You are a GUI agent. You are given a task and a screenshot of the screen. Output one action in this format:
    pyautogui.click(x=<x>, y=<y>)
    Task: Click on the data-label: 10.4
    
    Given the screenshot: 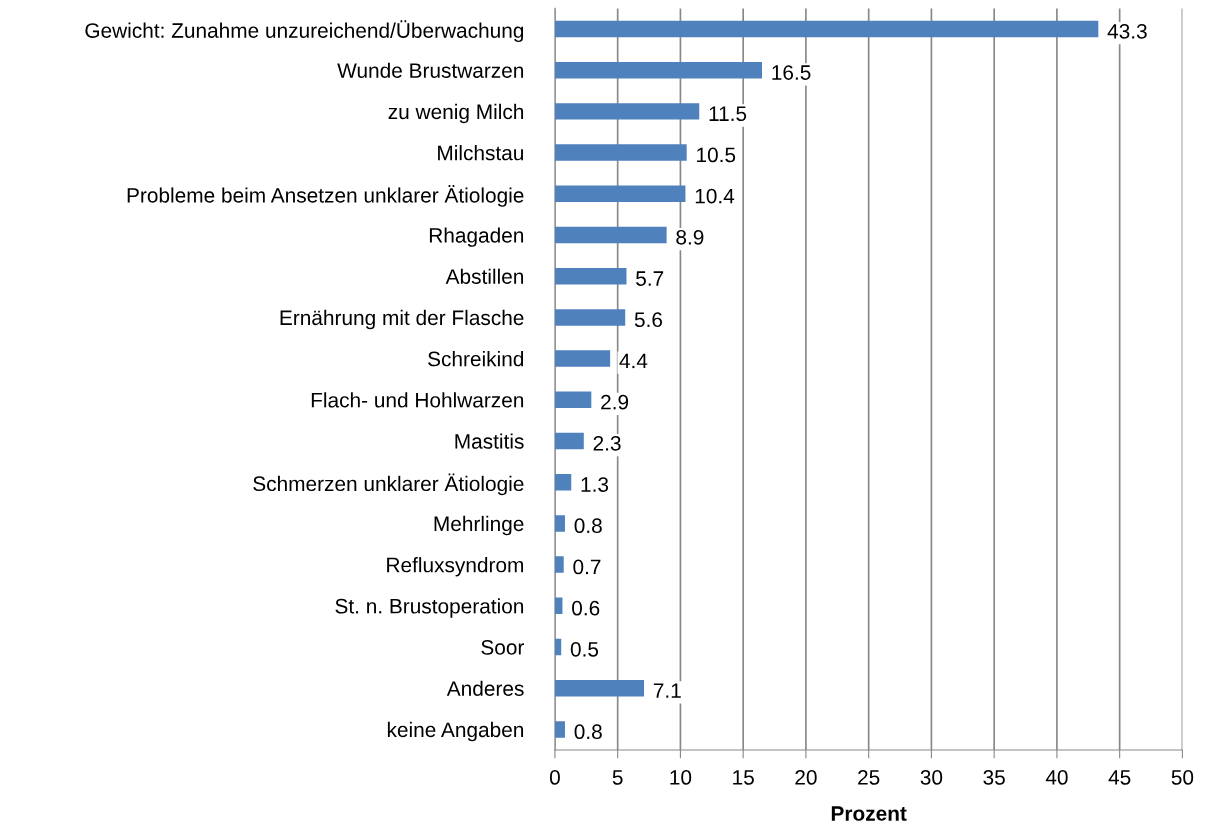 What is the action you would take?
    pyautogui.click(x=715, y=196)
    